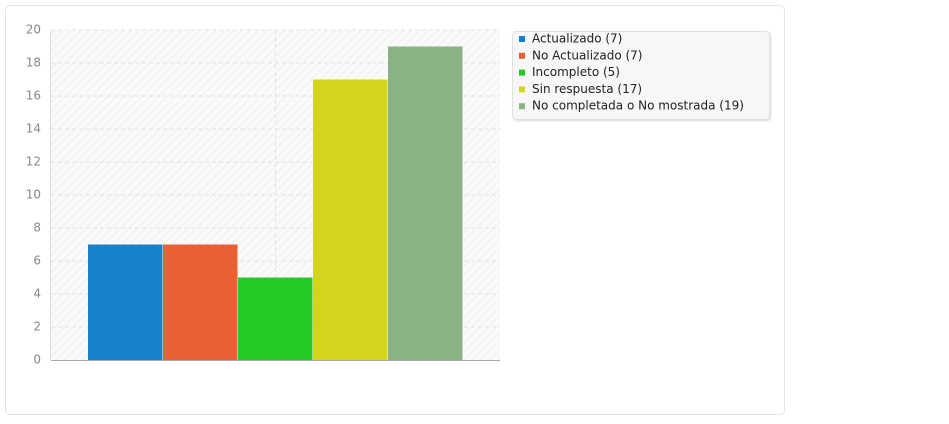 The width and height of the screenshot is (949, 424). I want to click on y-tick-label: 10, so click(33, 195).